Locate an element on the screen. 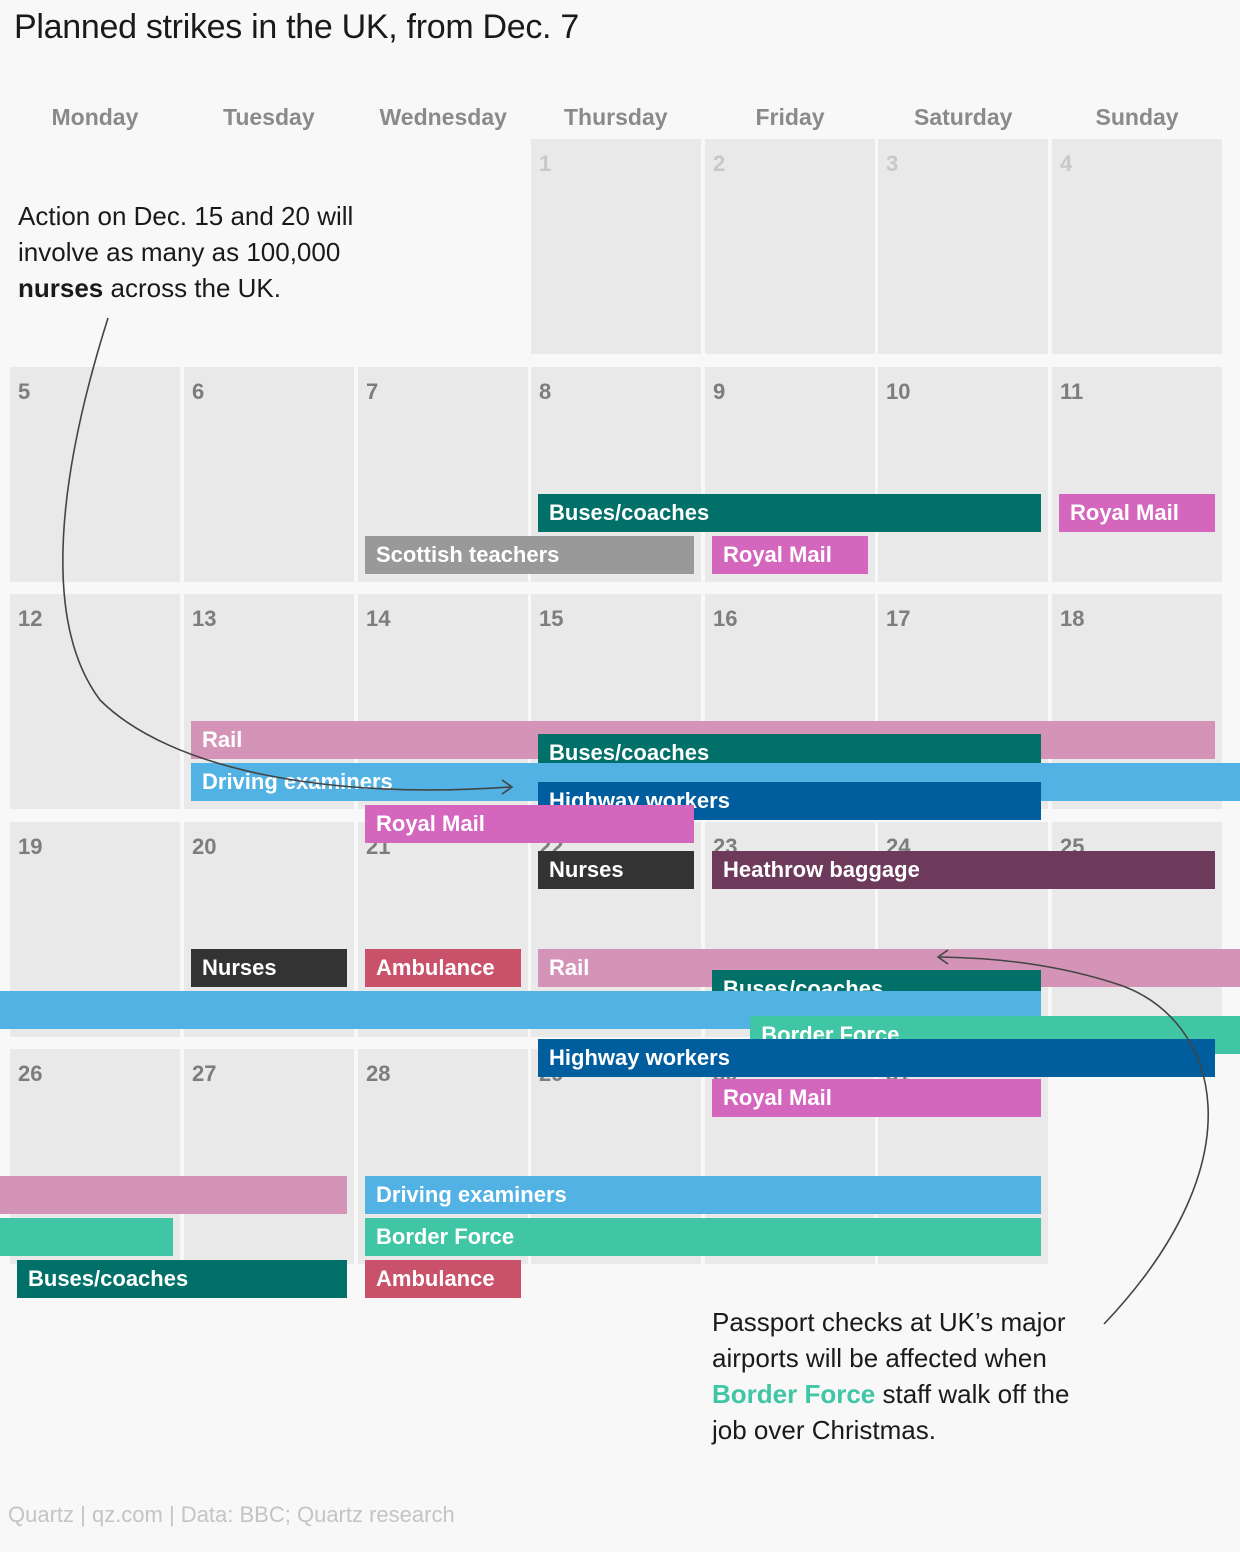 The height and width of the screenshot is (1552, 1240). day-number-27: 27 is located at coordinates (204, 1073).